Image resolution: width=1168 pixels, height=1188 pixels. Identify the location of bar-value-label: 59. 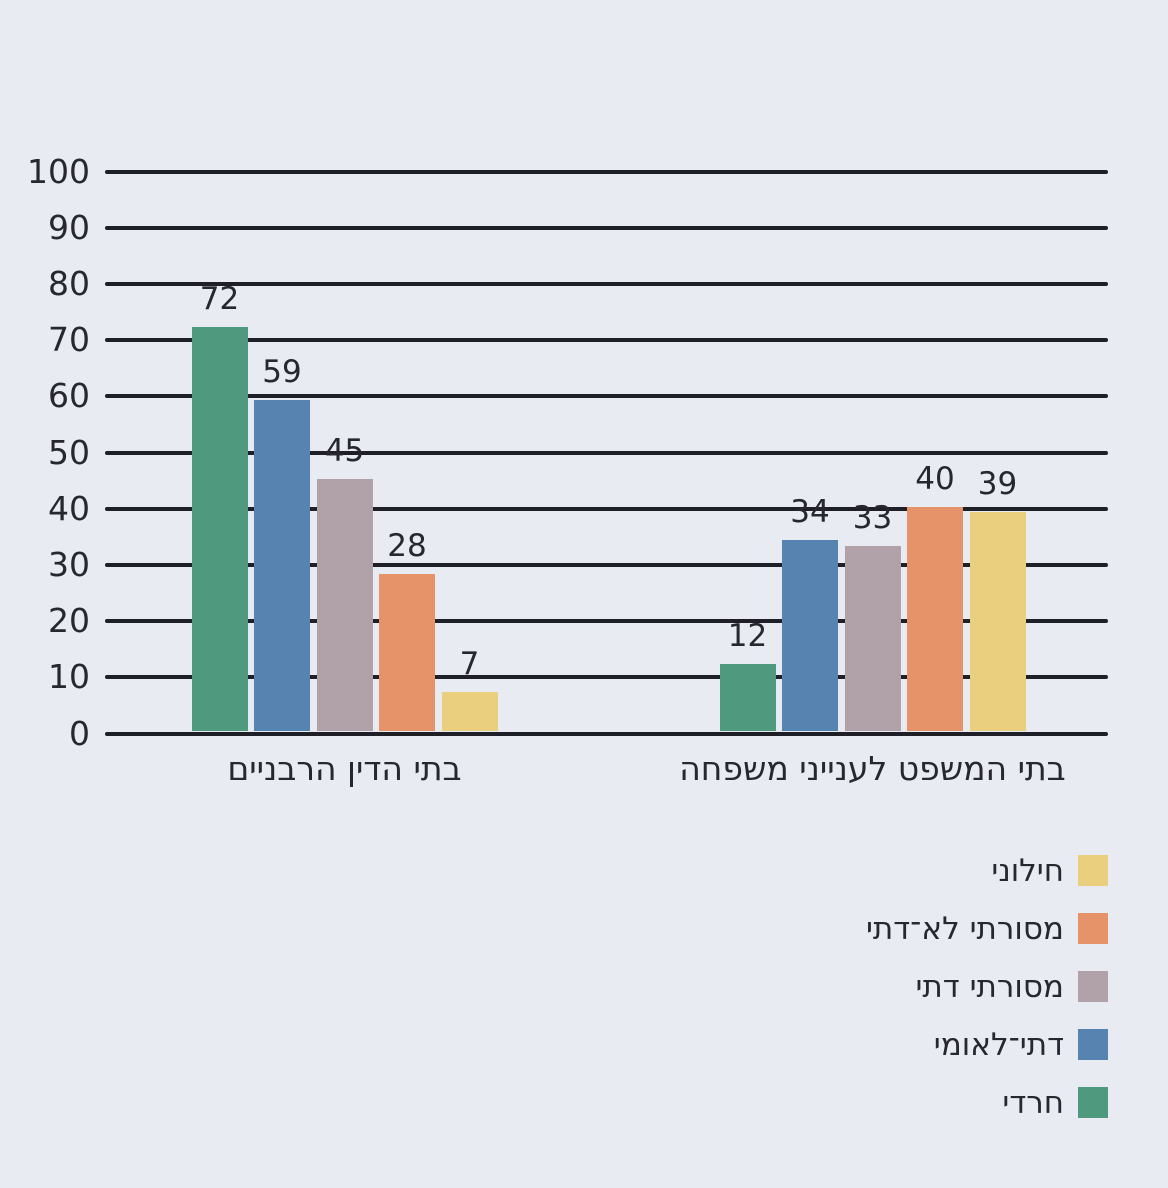
(282, 371).